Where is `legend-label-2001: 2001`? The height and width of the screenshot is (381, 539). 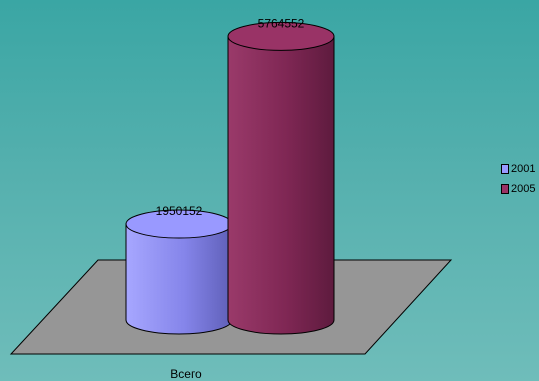 legend-label-2001: 2001 is located at coordinates (523, 168).